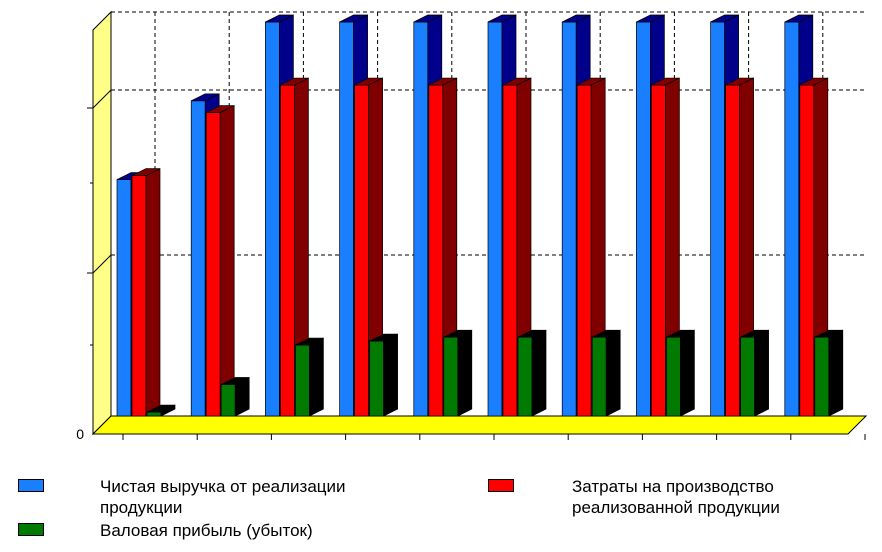 The height and width of the screenshot is (552, 882). What do you see at coordinates (206, 530) in the screenshot?
I see `legend-label-gross-profit: Валовая прибыль (убыток)` at bounding box center [206, 530].